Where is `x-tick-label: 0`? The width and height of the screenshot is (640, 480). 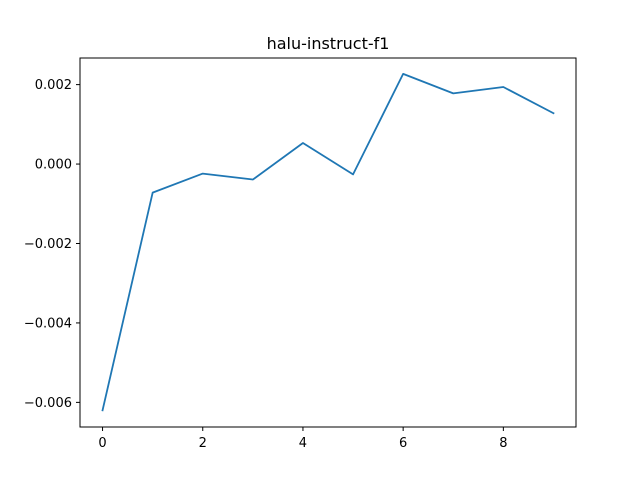 x-tick-label: 0 is located at coordinates (102, 443).